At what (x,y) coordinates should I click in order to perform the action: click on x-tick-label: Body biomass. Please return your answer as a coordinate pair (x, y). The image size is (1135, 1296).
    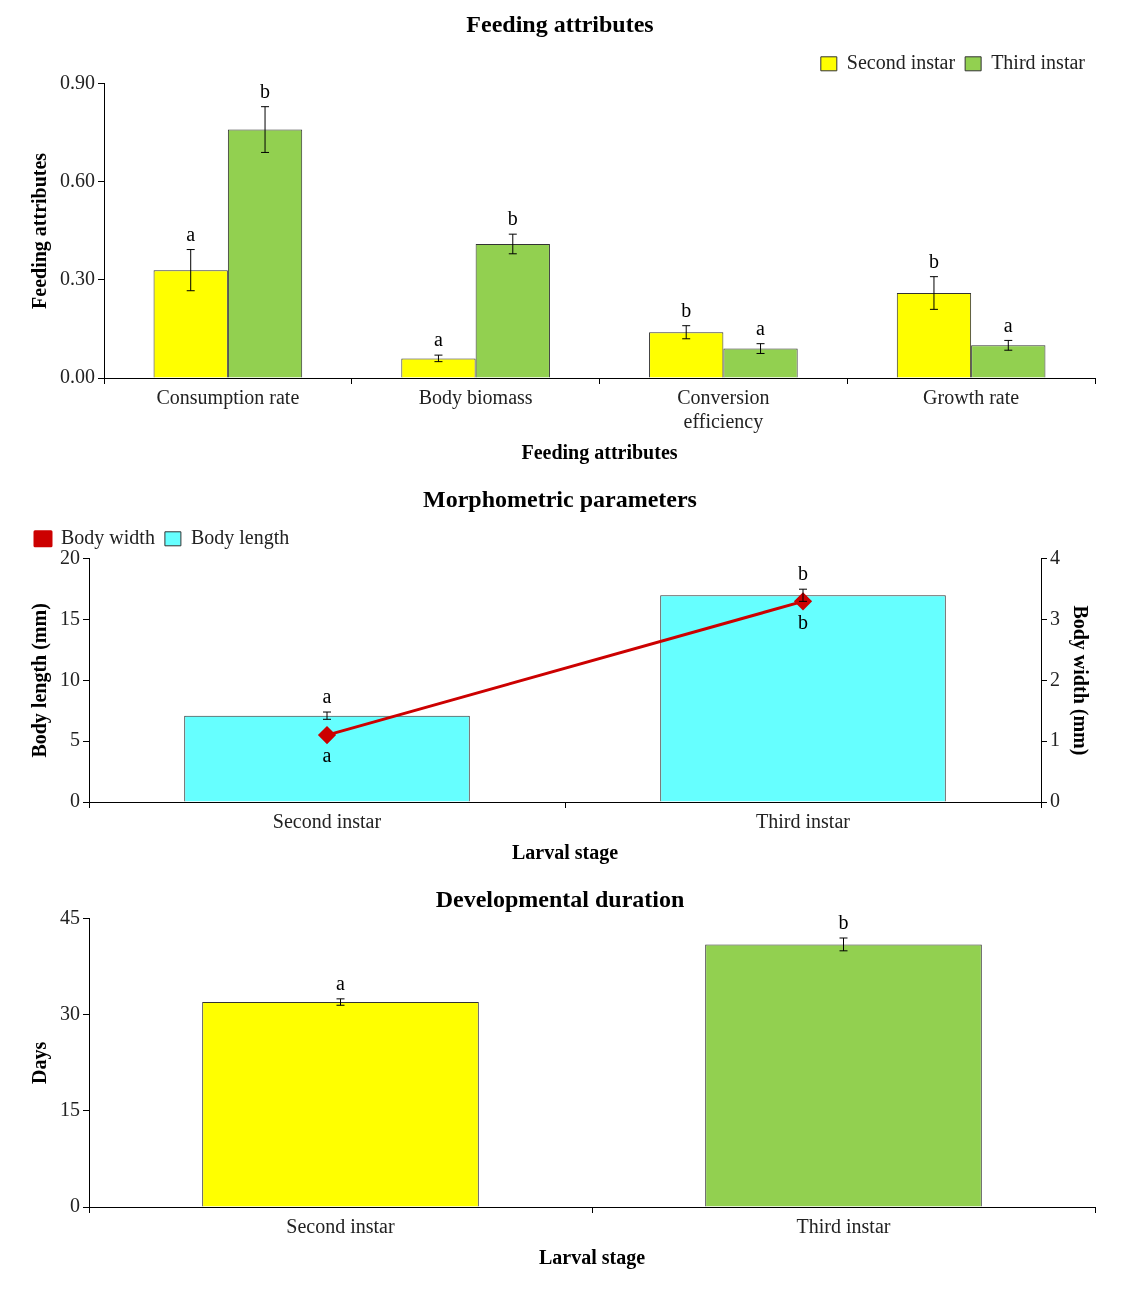
    Looking at the image, I should click on (475, 398).